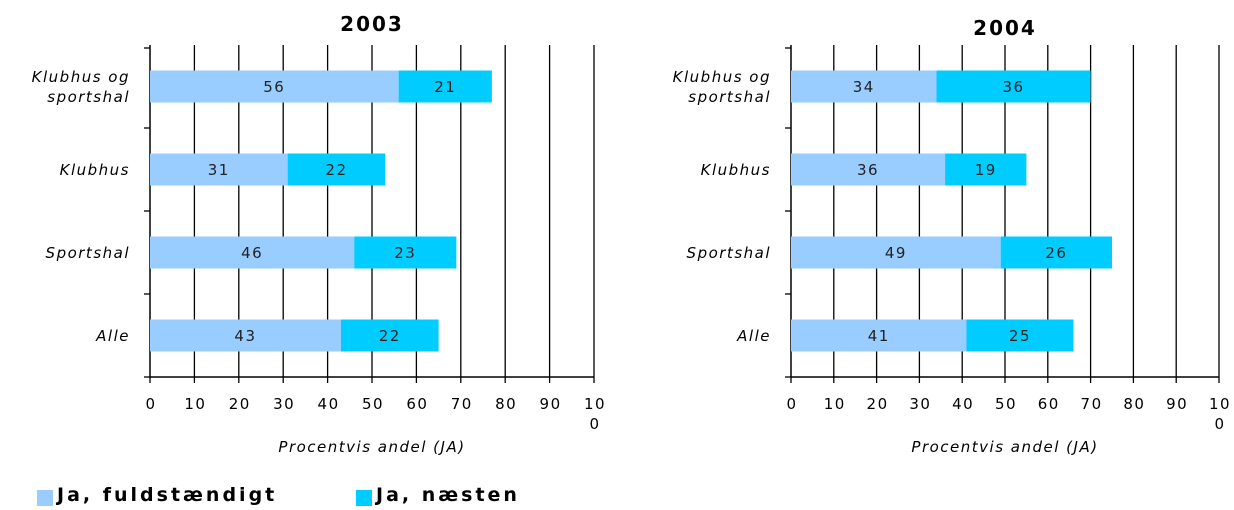  Describe the element at coordinates (167, 495) in the screenshot. I see `legend-label: Ja, fuldstændigt` at that location.